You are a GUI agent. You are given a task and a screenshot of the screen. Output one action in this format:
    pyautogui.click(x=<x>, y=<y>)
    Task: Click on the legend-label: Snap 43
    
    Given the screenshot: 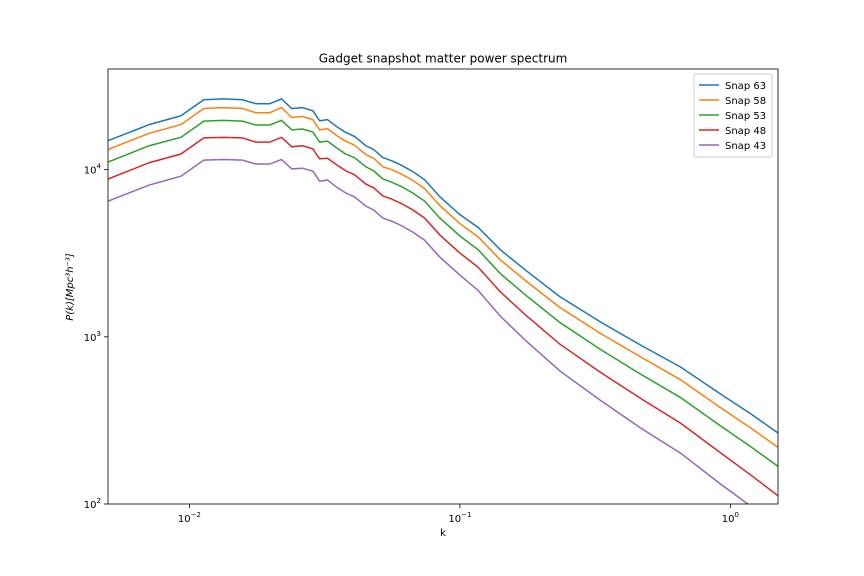 What is the action you would take?
    pyautogui.click(x=745, y=146)
    